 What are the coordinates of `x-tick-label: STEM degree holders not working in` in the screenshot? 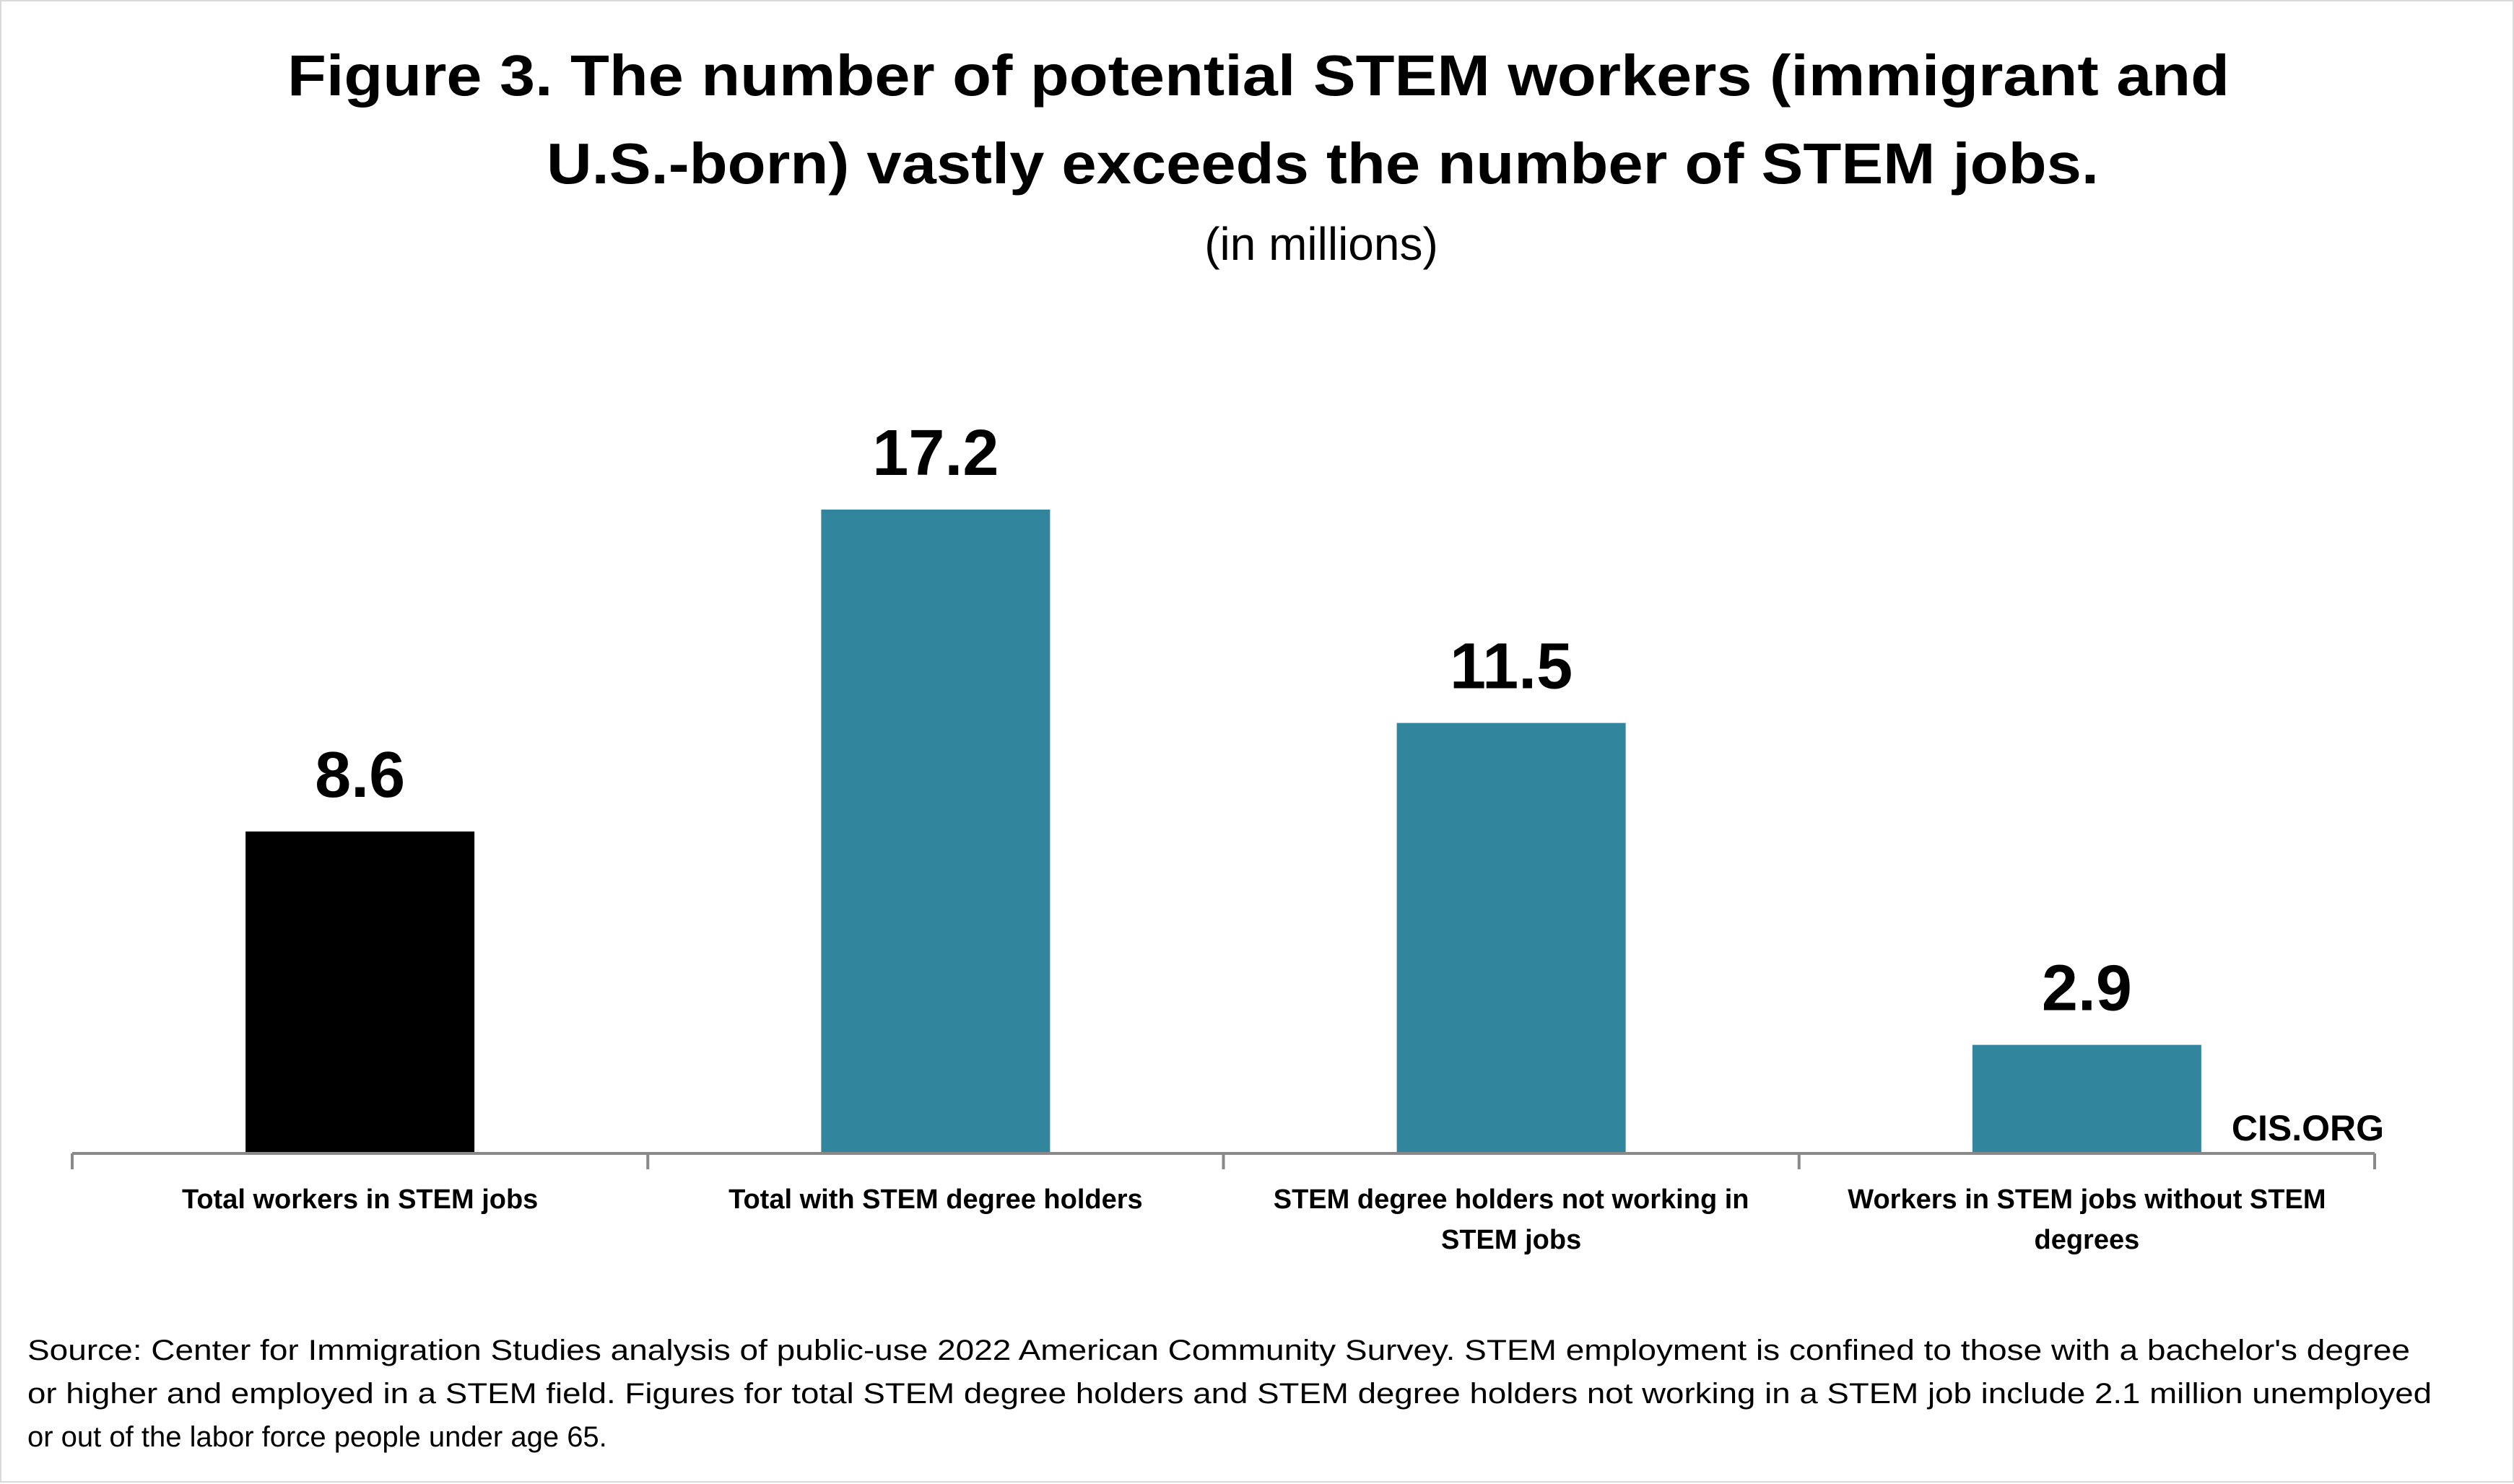 It's located at (1511, 1199).